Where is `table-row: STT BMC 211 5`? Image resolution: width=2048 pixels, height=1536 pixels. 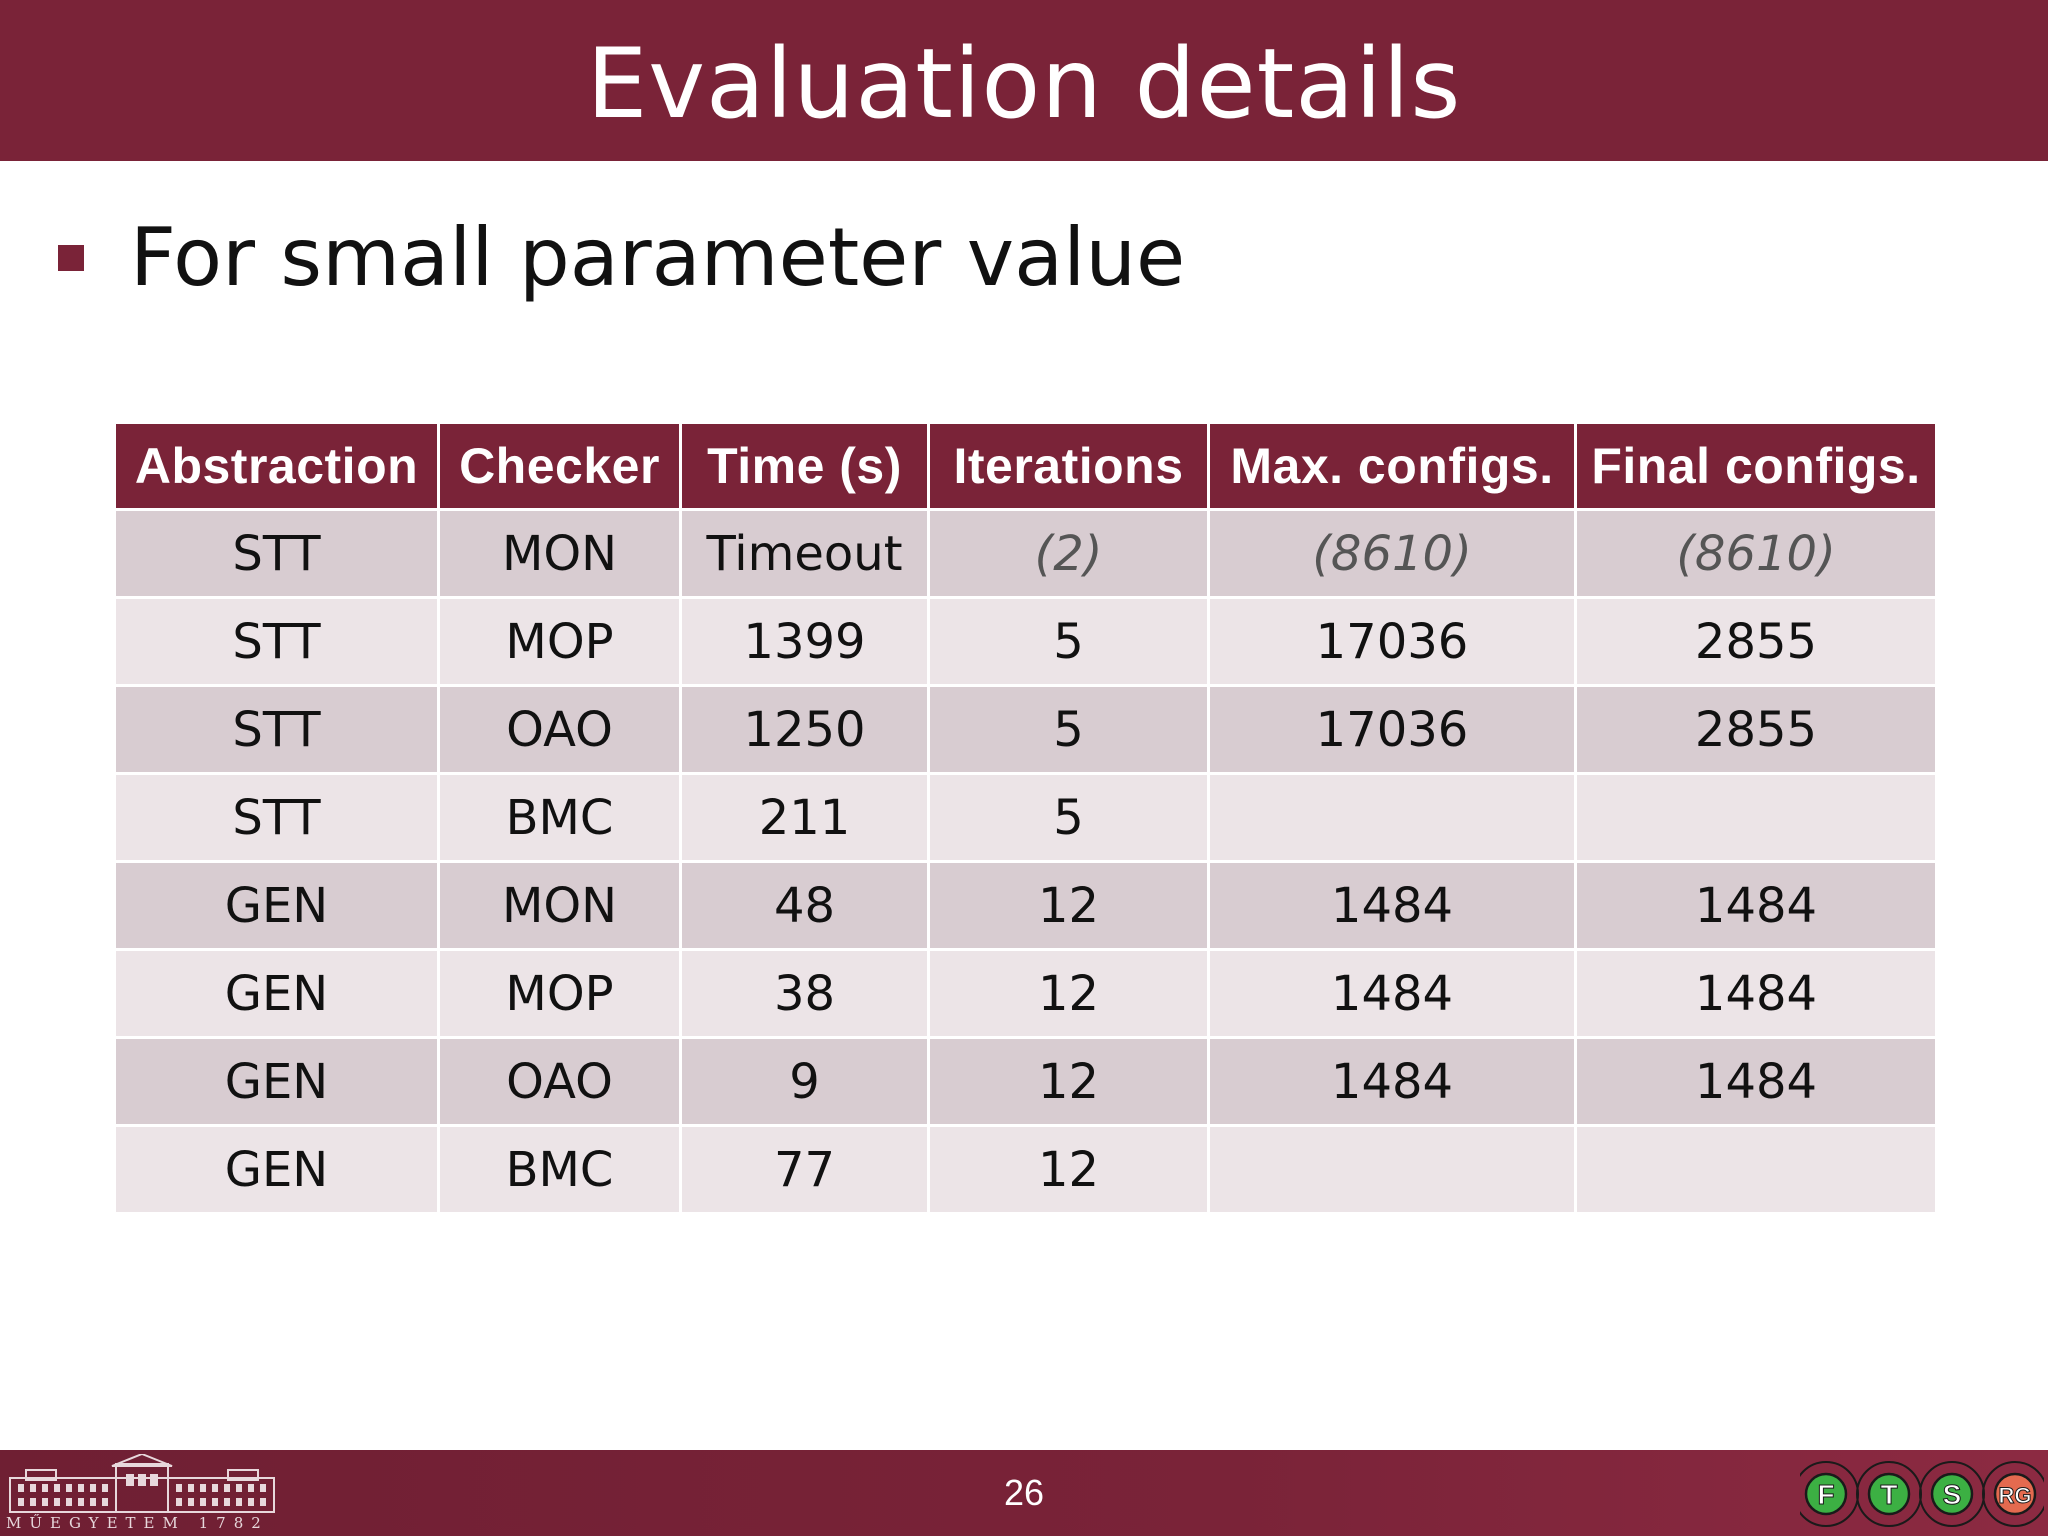 table-row: STT BMC 211 5 is located at coordinates (1025, 817).